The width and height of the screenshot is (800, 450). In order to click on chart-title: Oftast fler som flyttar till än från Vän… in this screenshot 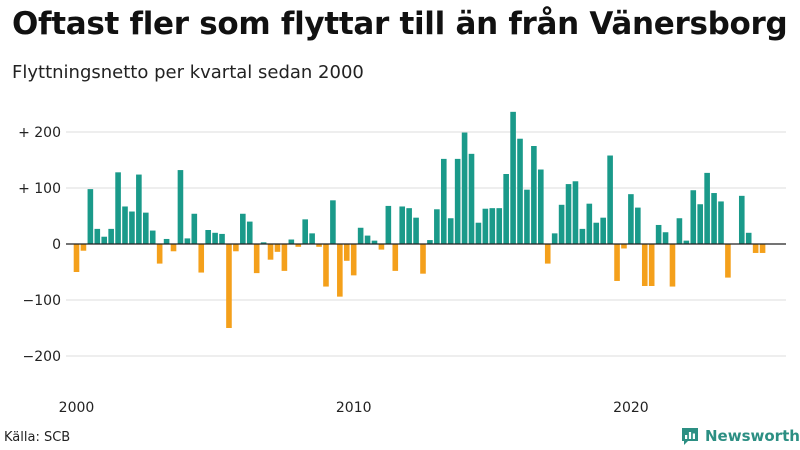, I will do `click(400, 24)`.